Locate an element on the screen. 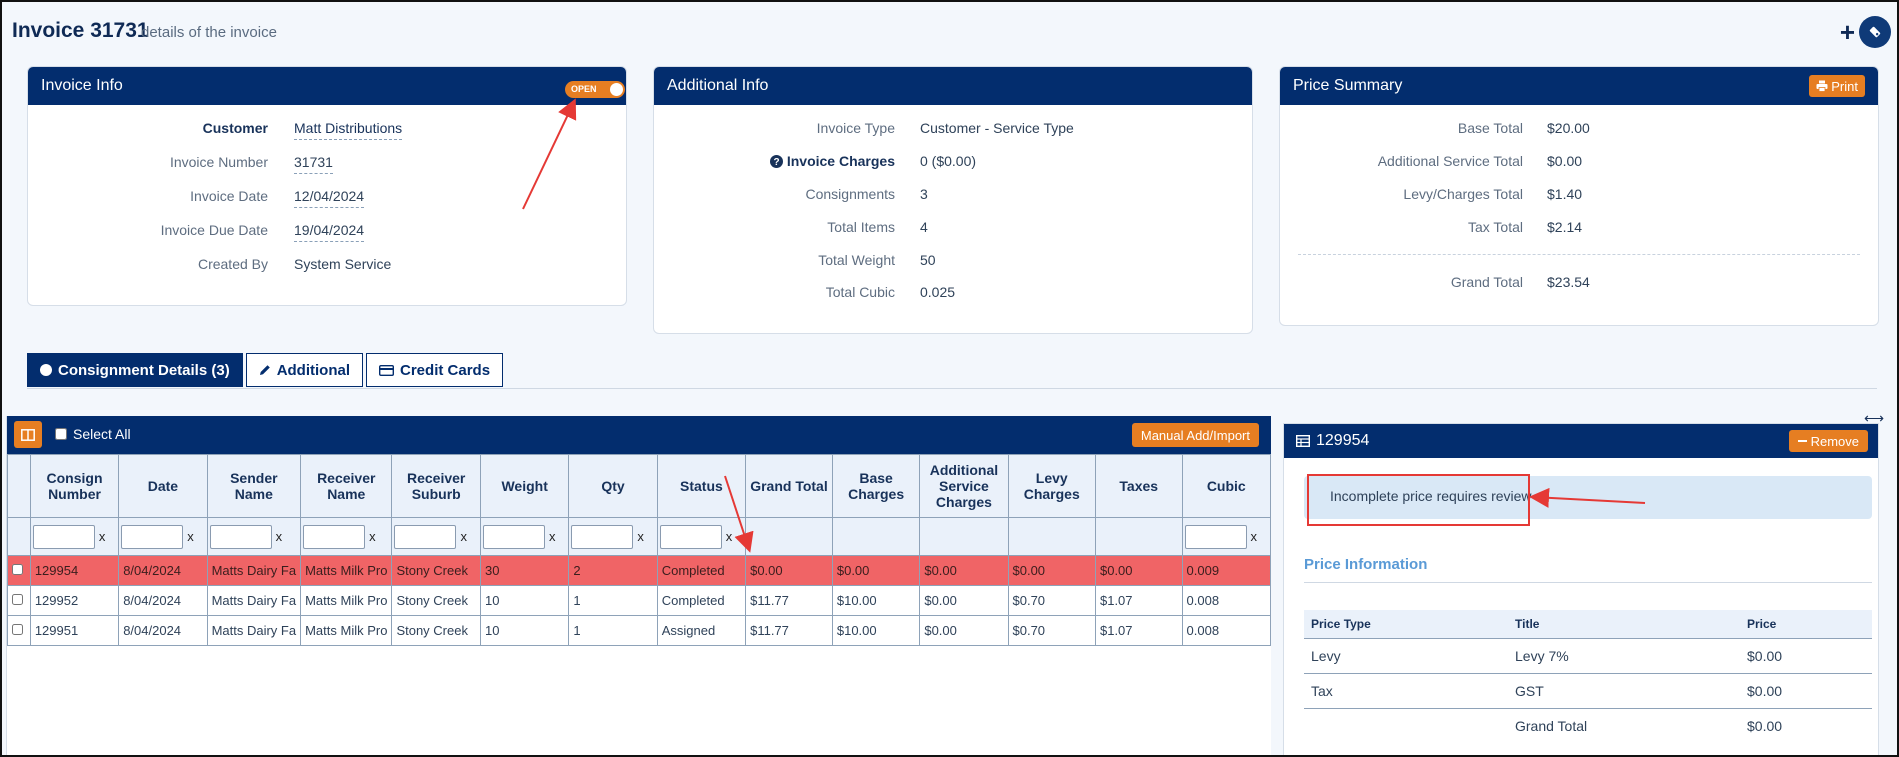 Image resolution: width=1899 pixels, height=757 pixels. price-cell: Tax is located at coordinates (1406, 691).